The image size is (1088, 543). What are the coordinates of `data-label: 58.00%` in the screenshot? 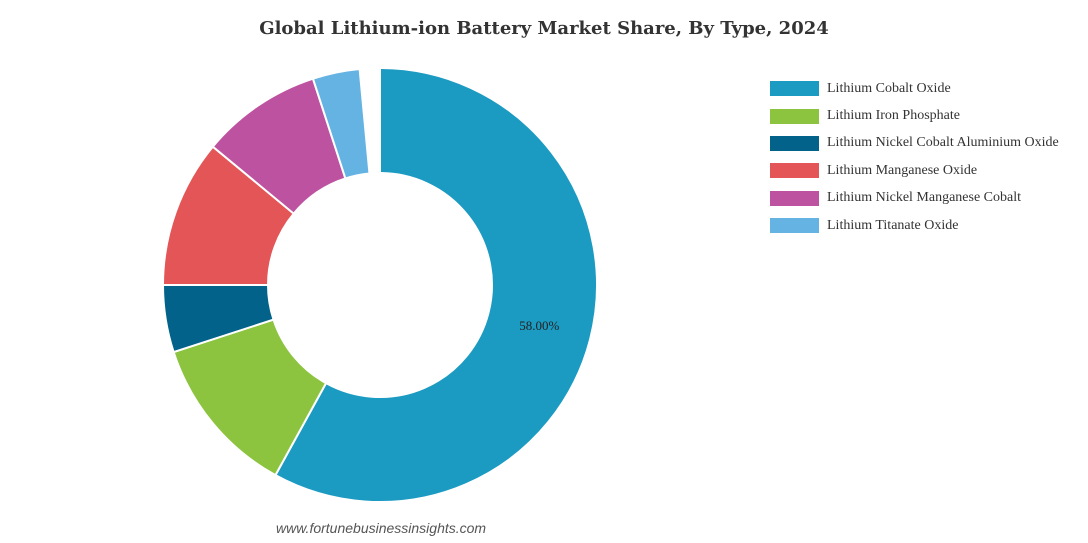 It's located at (539, 325).